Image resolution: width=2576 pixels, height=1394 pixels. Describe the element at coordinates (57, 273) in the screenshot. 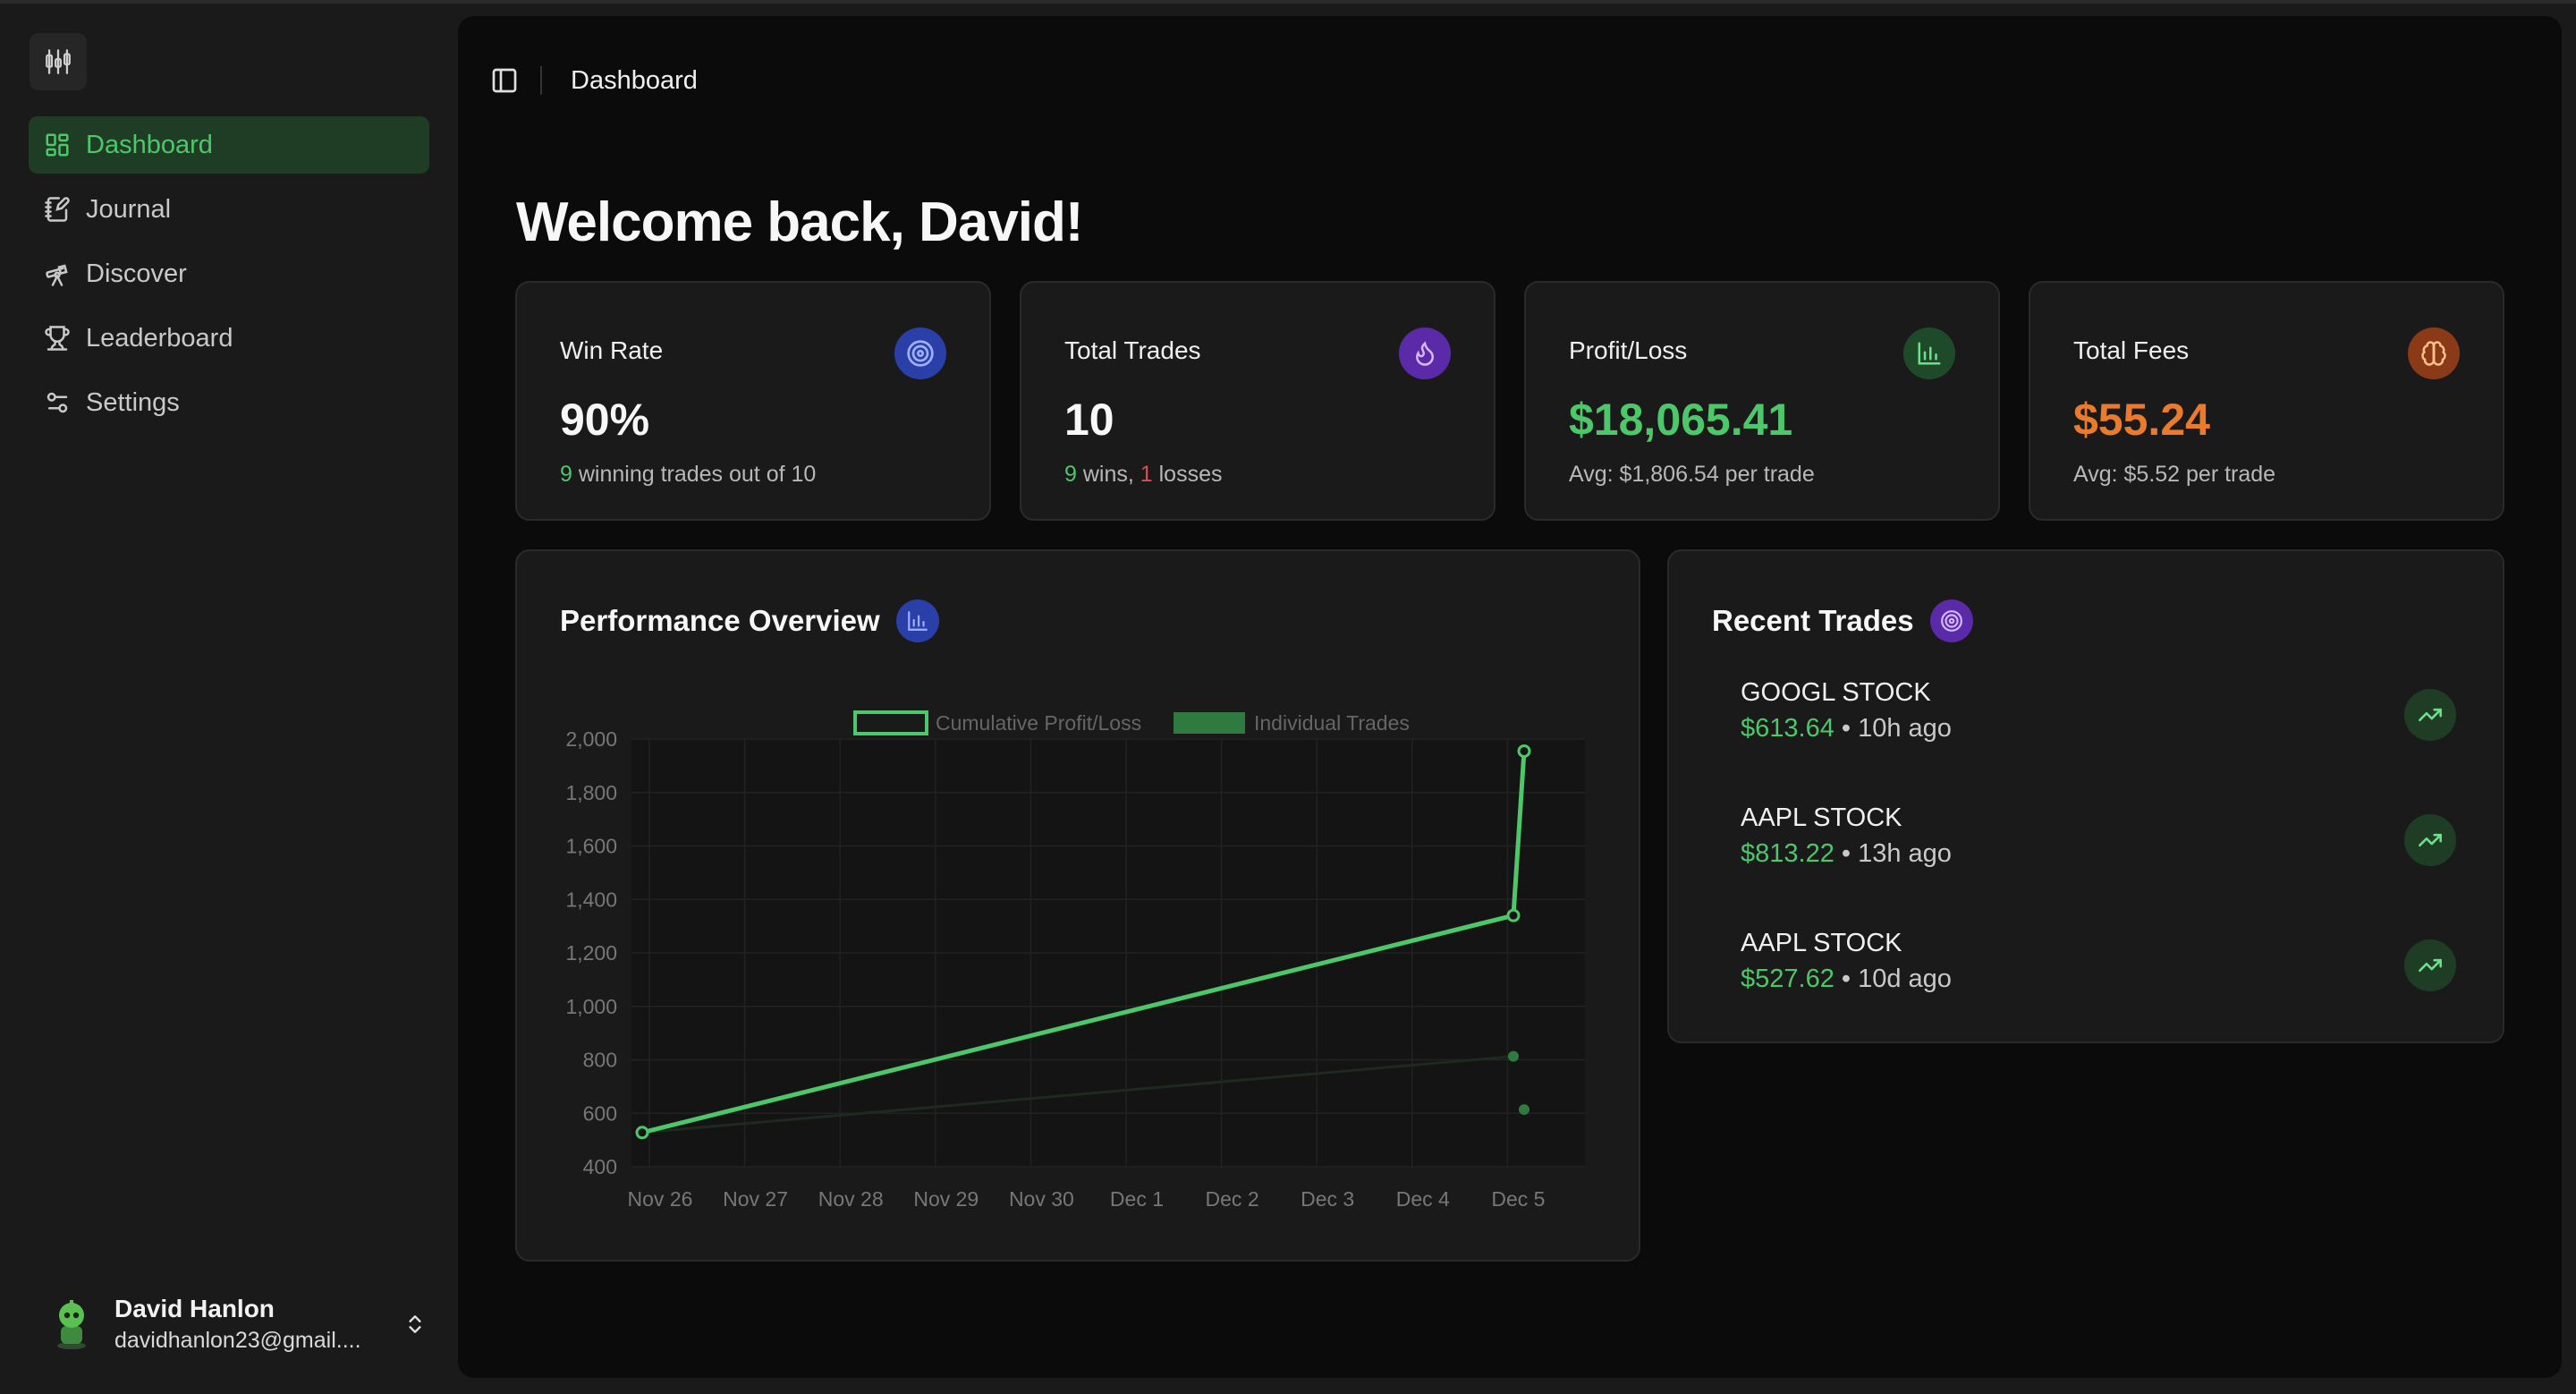

I see `telescope-icon` at that location.